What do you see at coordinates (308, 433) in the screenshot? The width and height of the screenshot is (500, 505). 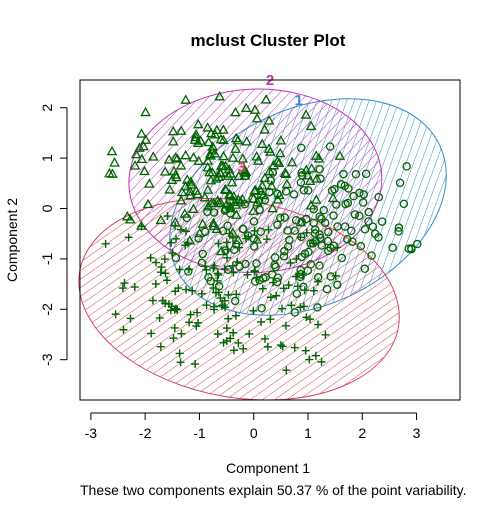 I see `x-tick-label: 1` at bounding box center [308, 433].